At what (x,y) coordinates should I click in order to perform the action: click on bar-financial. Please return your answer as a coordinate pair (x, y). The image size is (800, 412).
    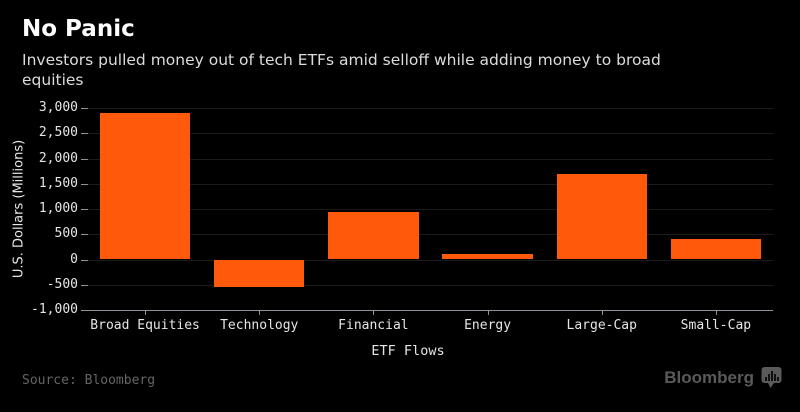
    Looking at the image, I should click on (373, 235).